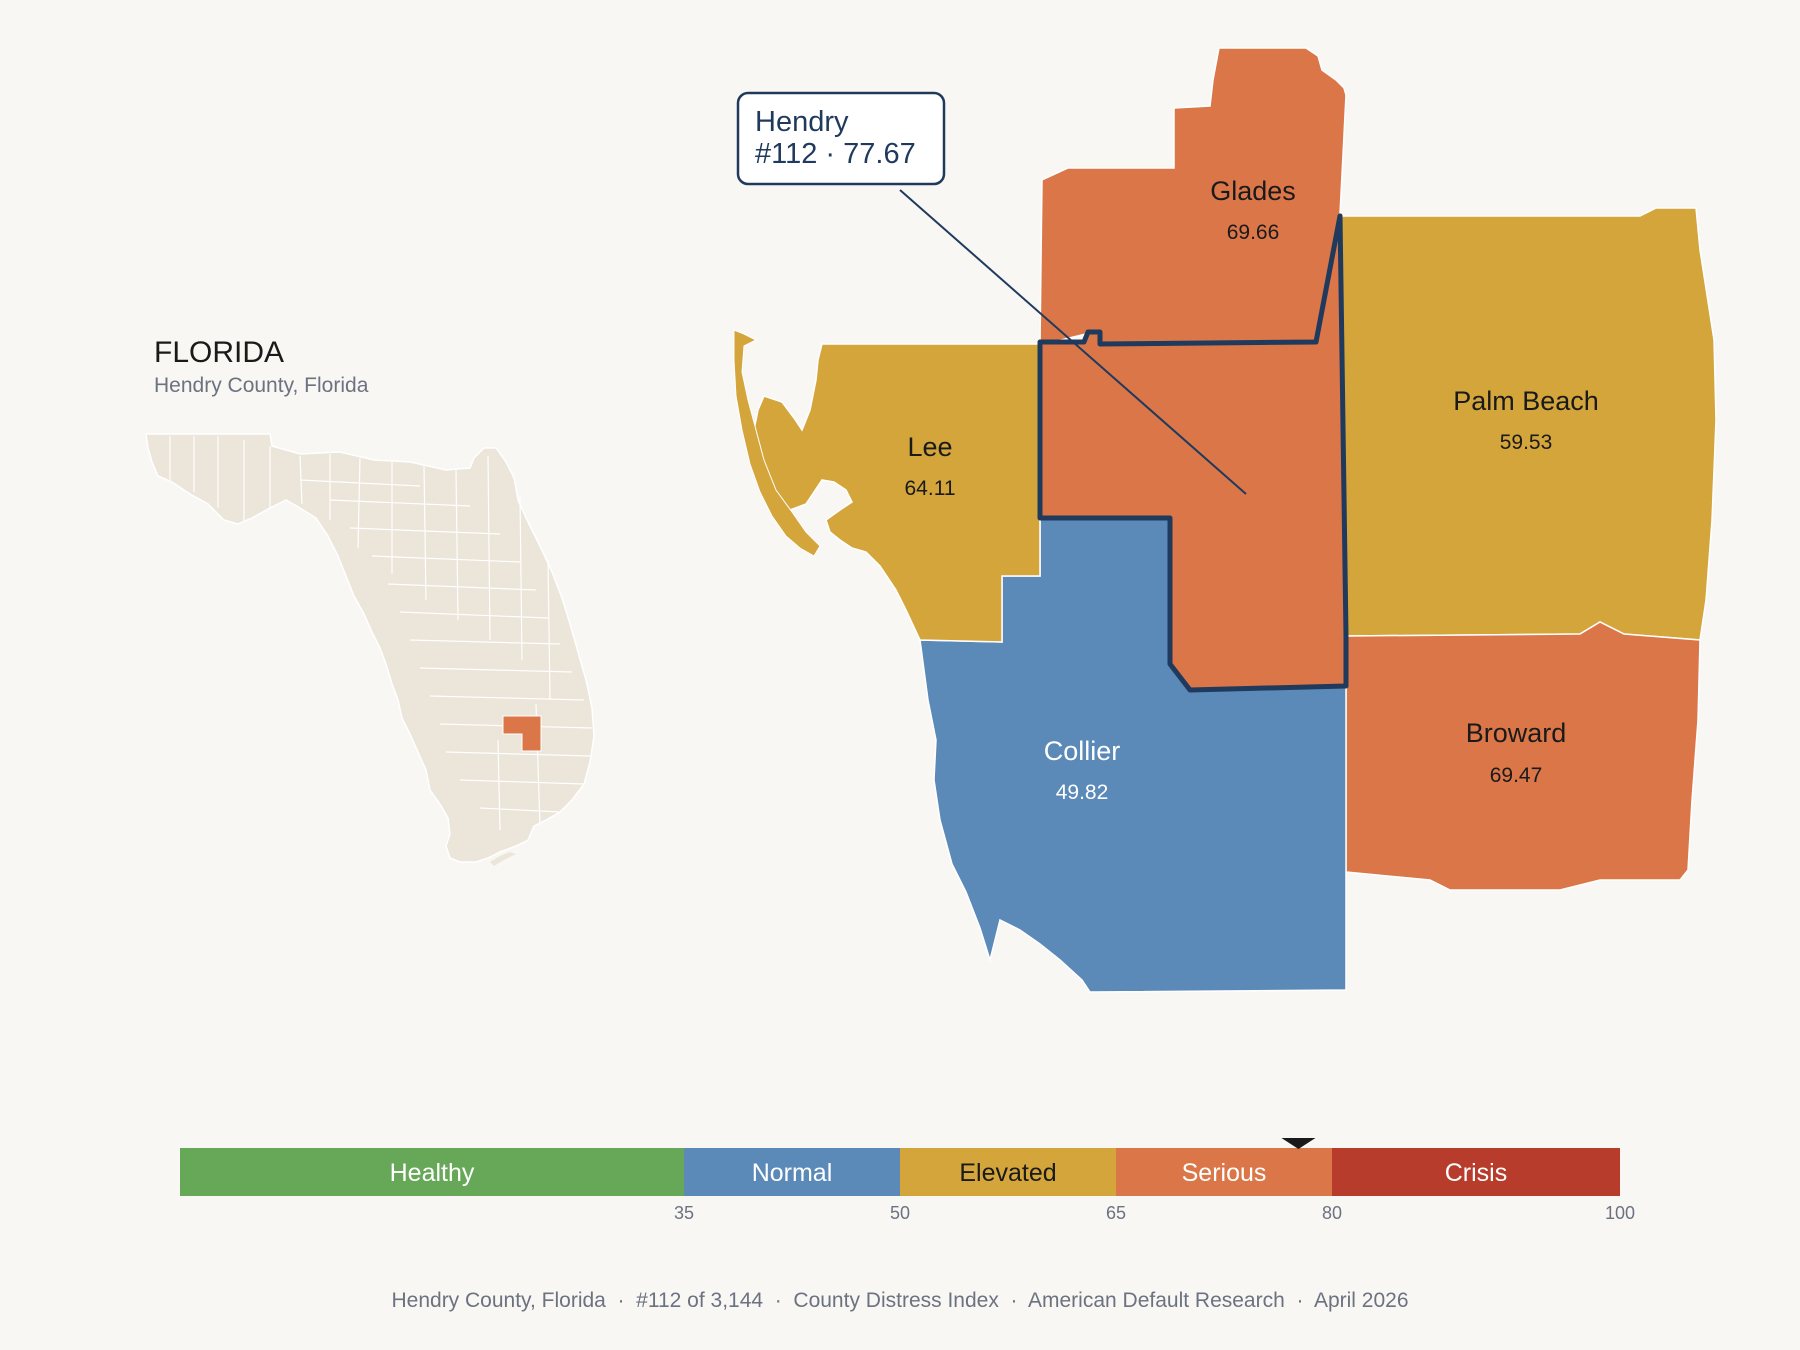 The image size is (1800, 1350). What do you see at coordinates (896, 493) in the screenshot?
I see `county-lee` at bounding box center [896, 493].